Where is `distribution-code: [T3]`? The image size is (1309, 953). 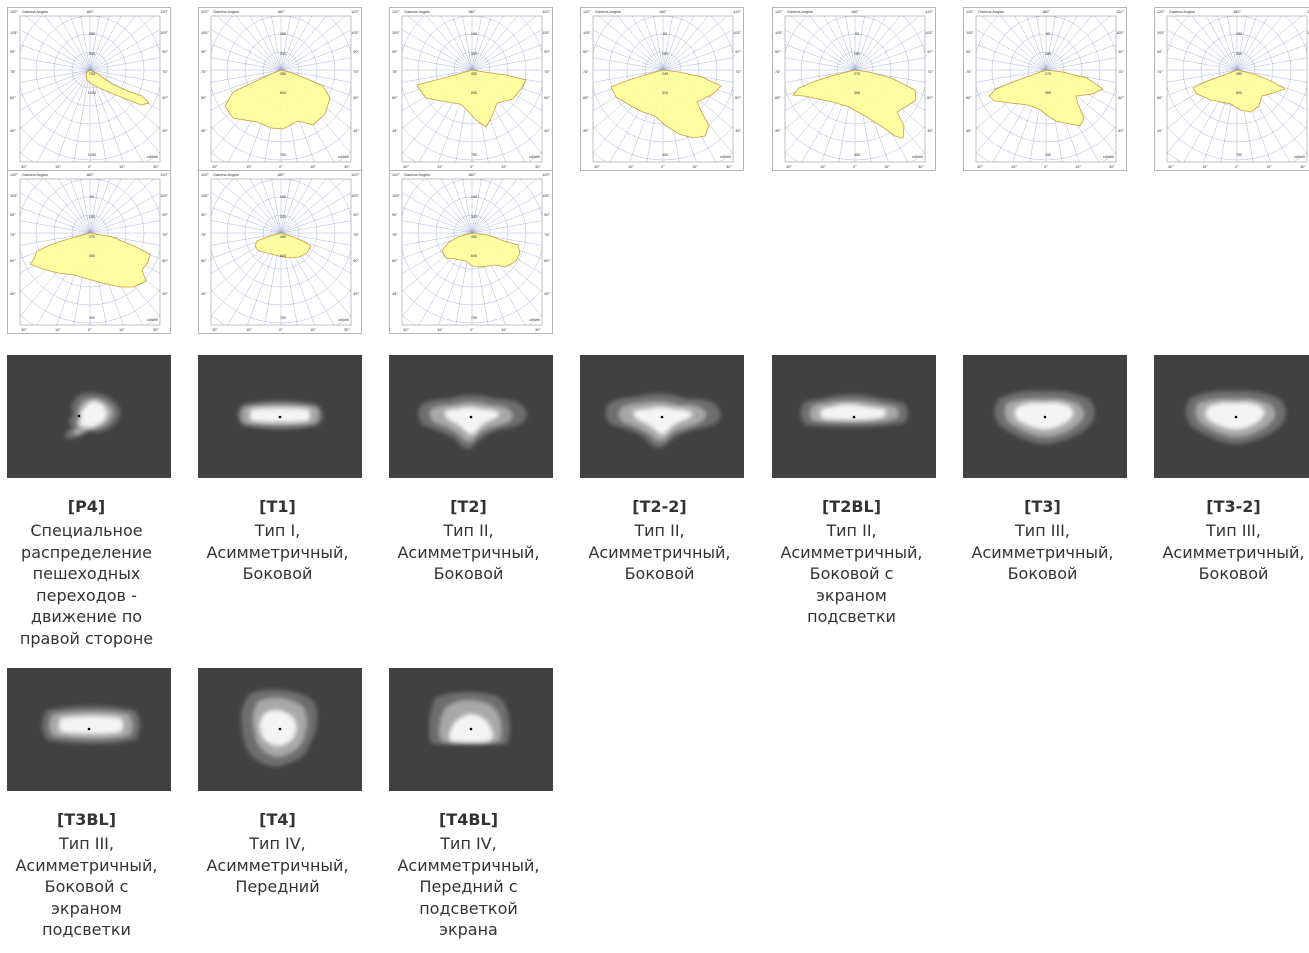 distribution-code: [T3] is located at coordinates (1042, 506).